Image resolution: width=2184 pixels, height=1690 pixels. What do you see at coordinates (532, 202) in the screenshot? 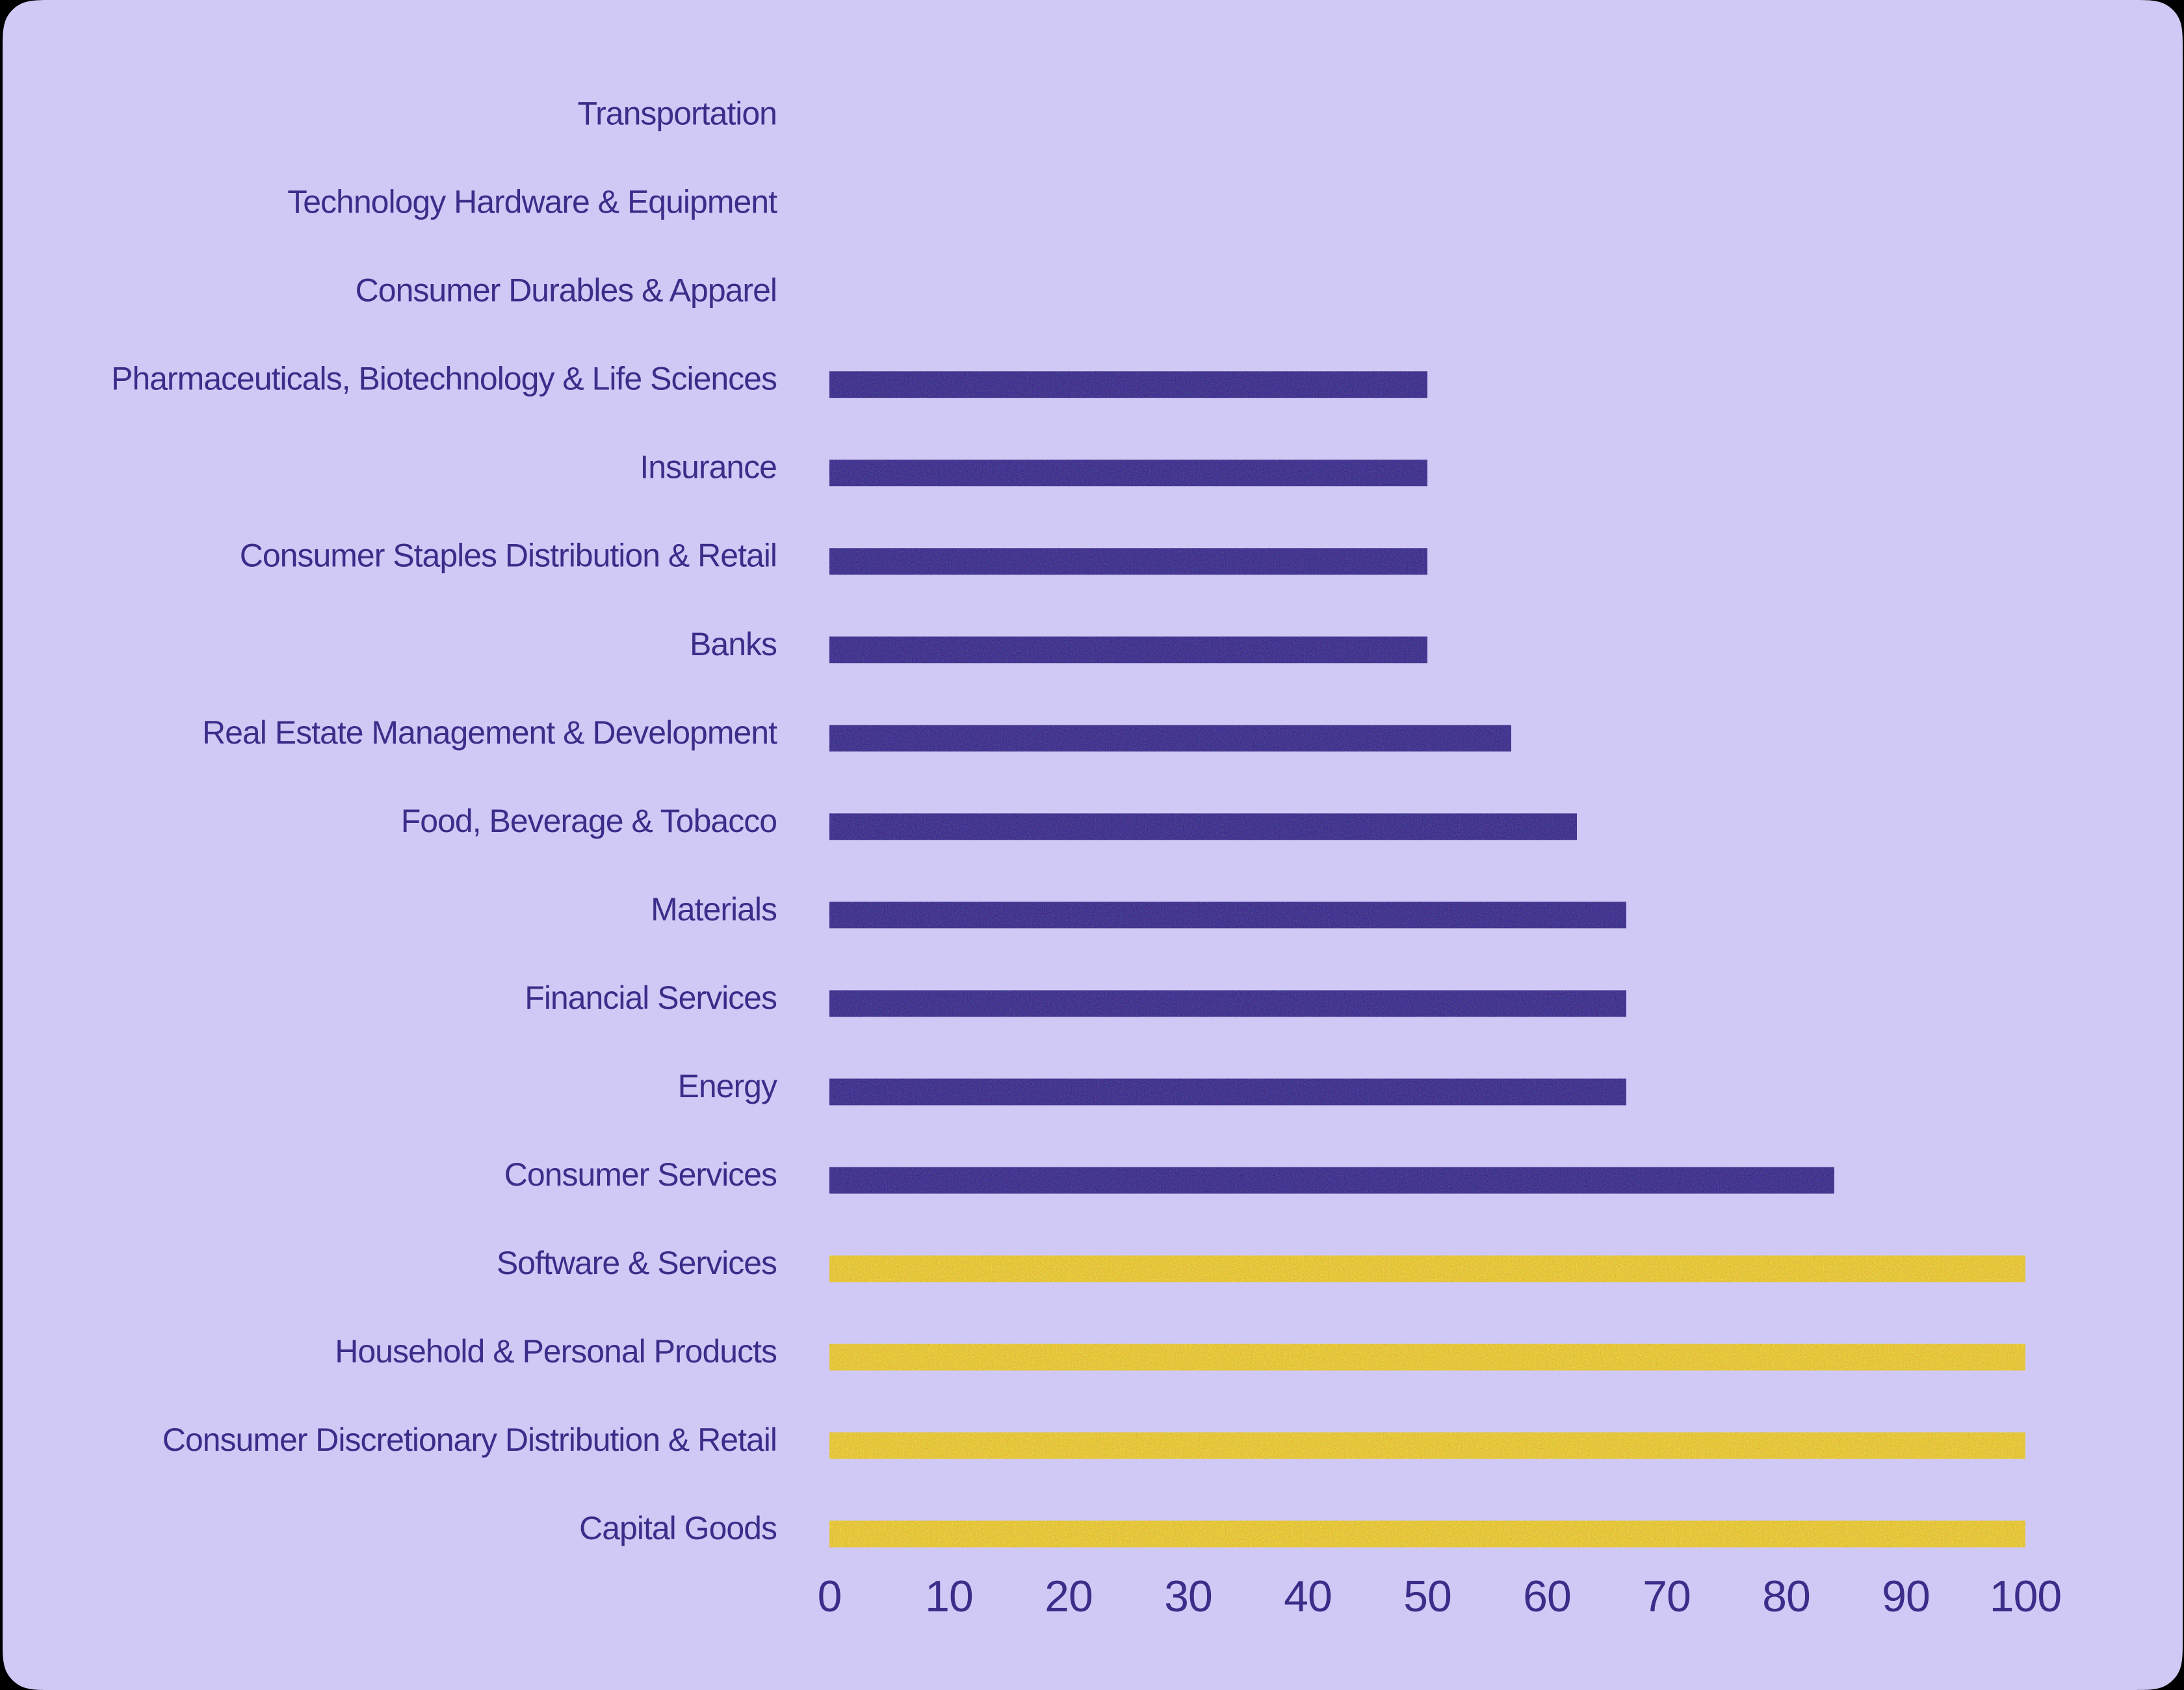
I see `svg-text:Technology Hardware & Equipmen: Technology Hardware & Equipment` at bounding box center [532, 202].